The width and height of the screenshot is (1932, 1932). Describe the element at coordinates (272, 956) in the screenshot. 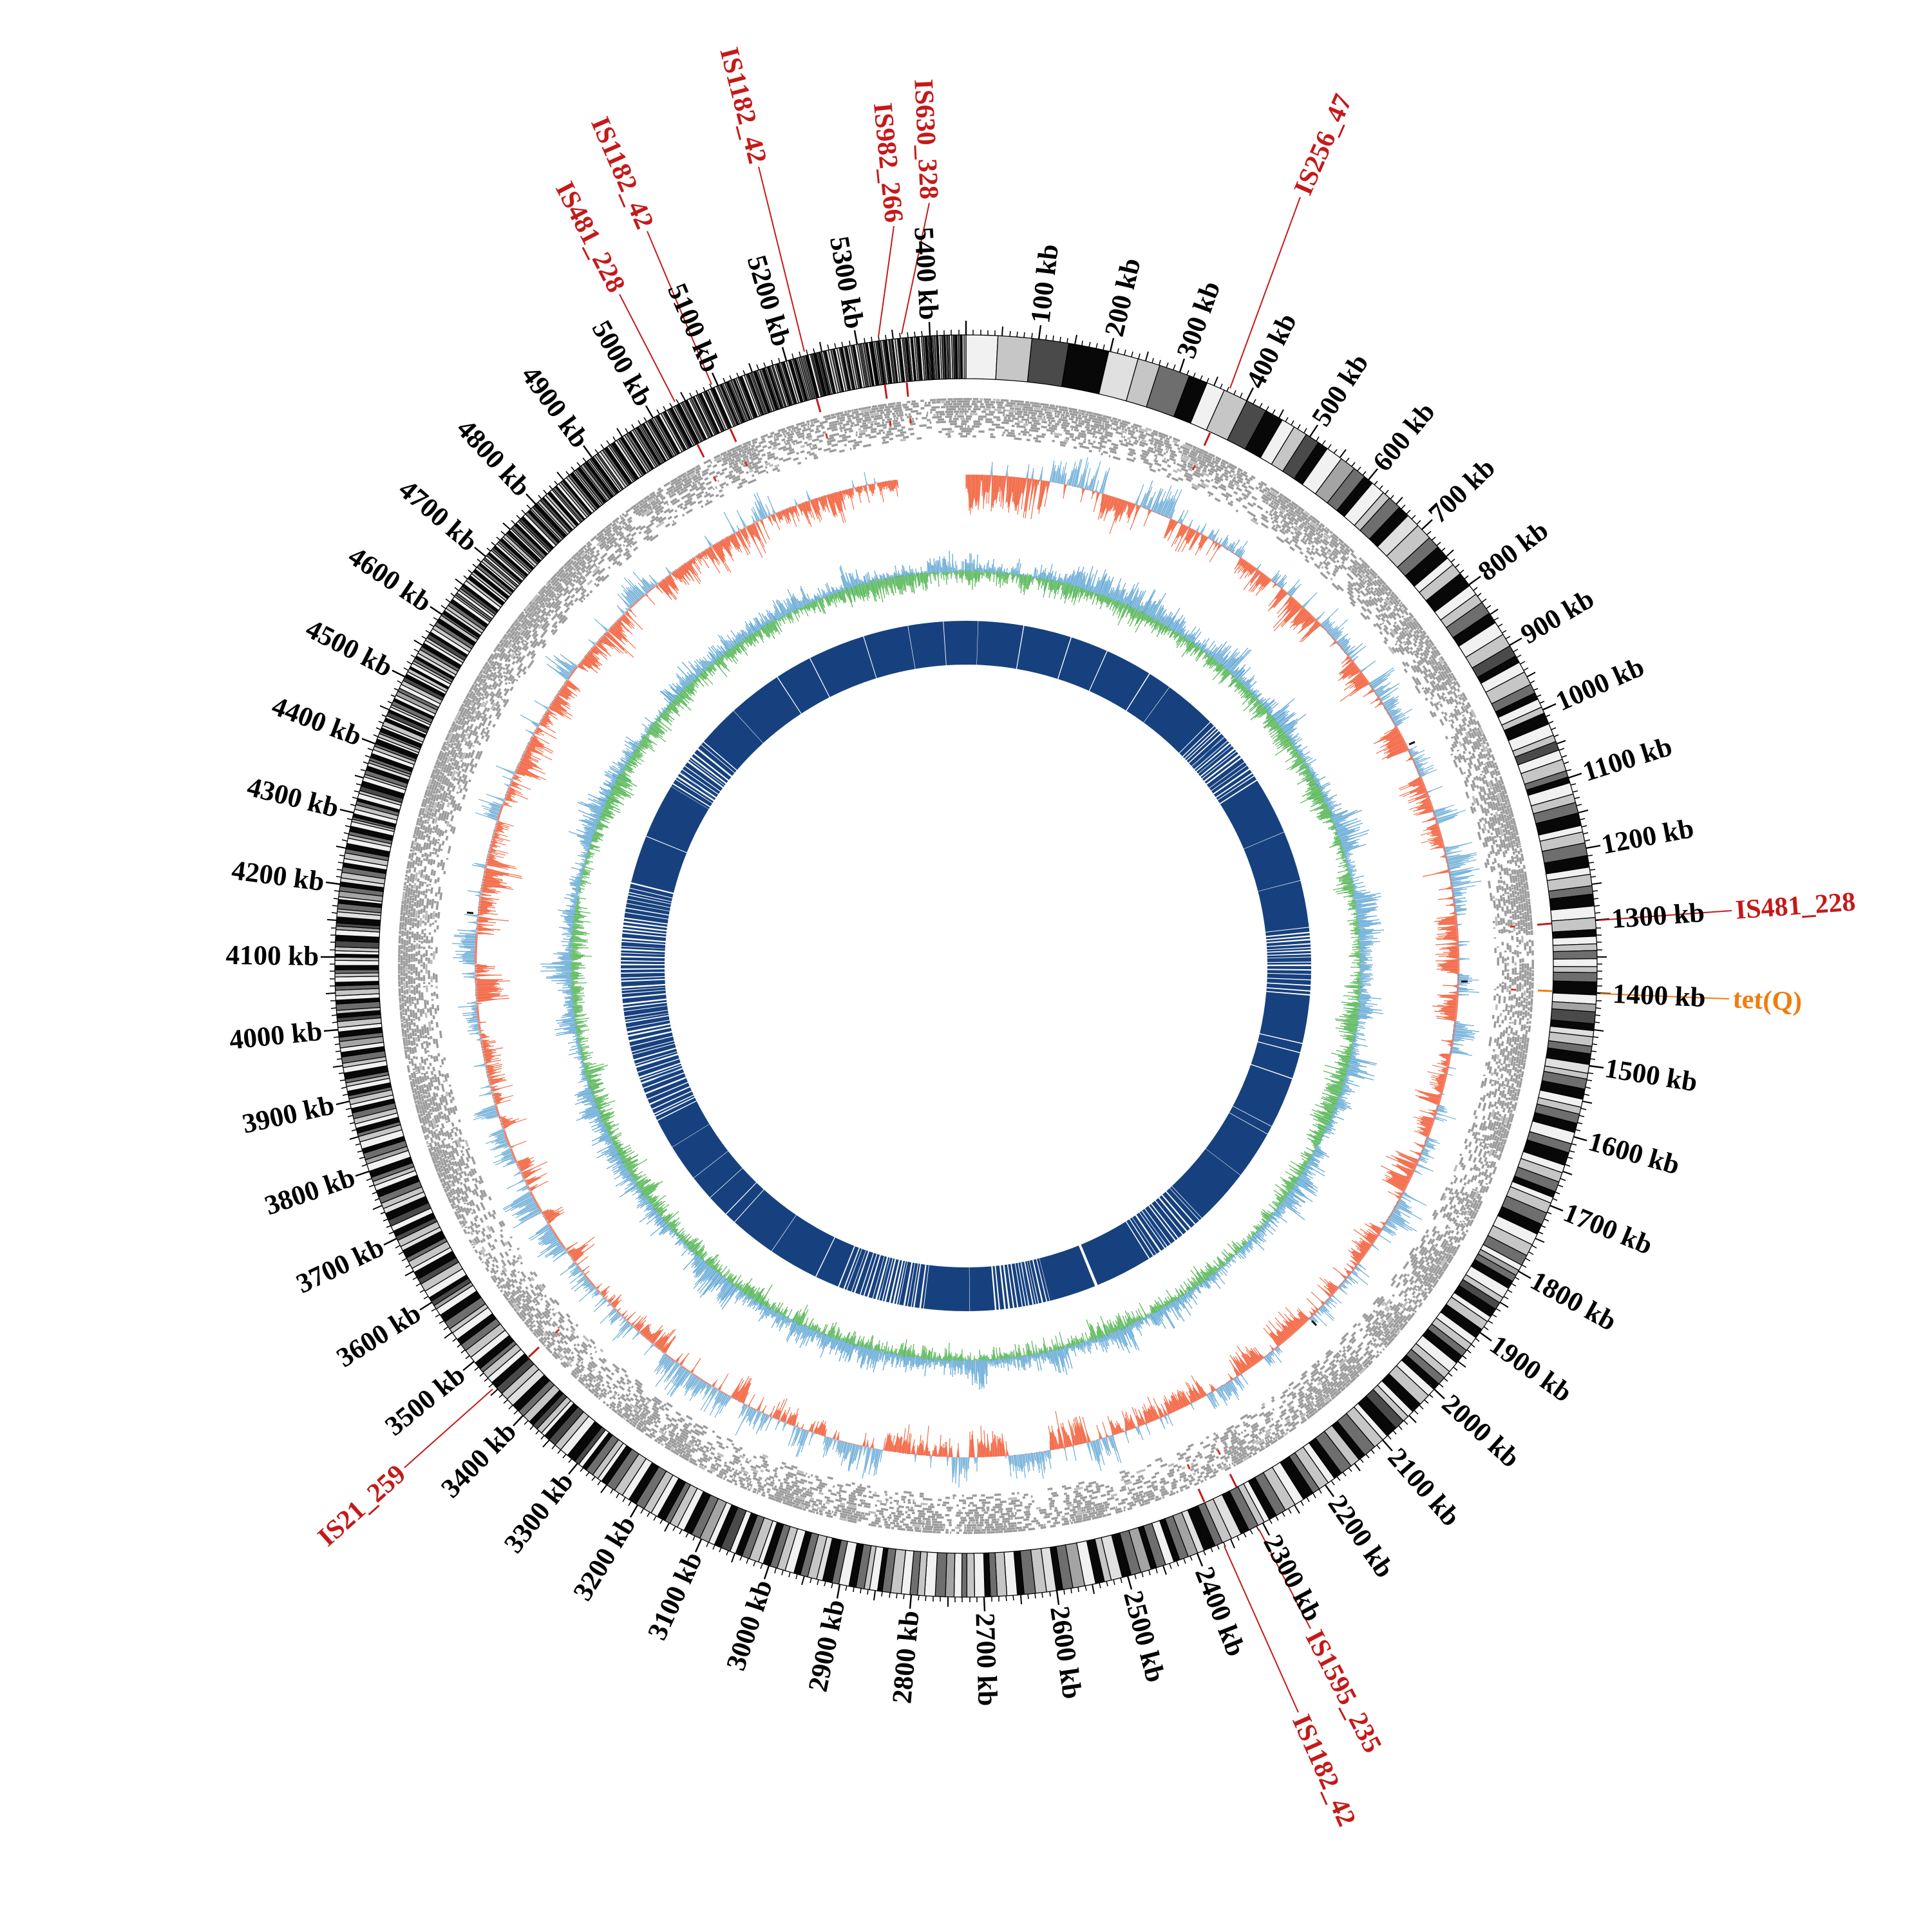

I see `svg-text: 4100 kb` at that location.